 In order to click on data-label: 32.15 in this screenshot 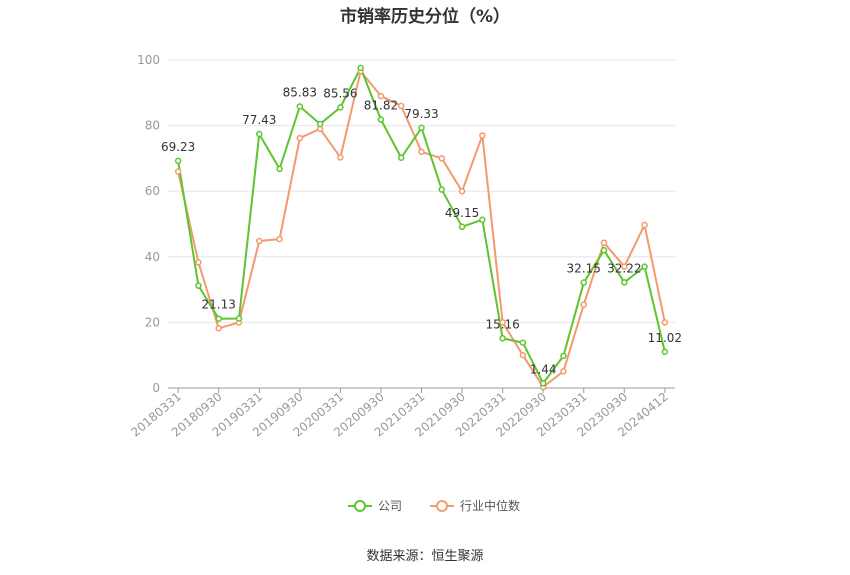, I will do `click(584, 269)`.